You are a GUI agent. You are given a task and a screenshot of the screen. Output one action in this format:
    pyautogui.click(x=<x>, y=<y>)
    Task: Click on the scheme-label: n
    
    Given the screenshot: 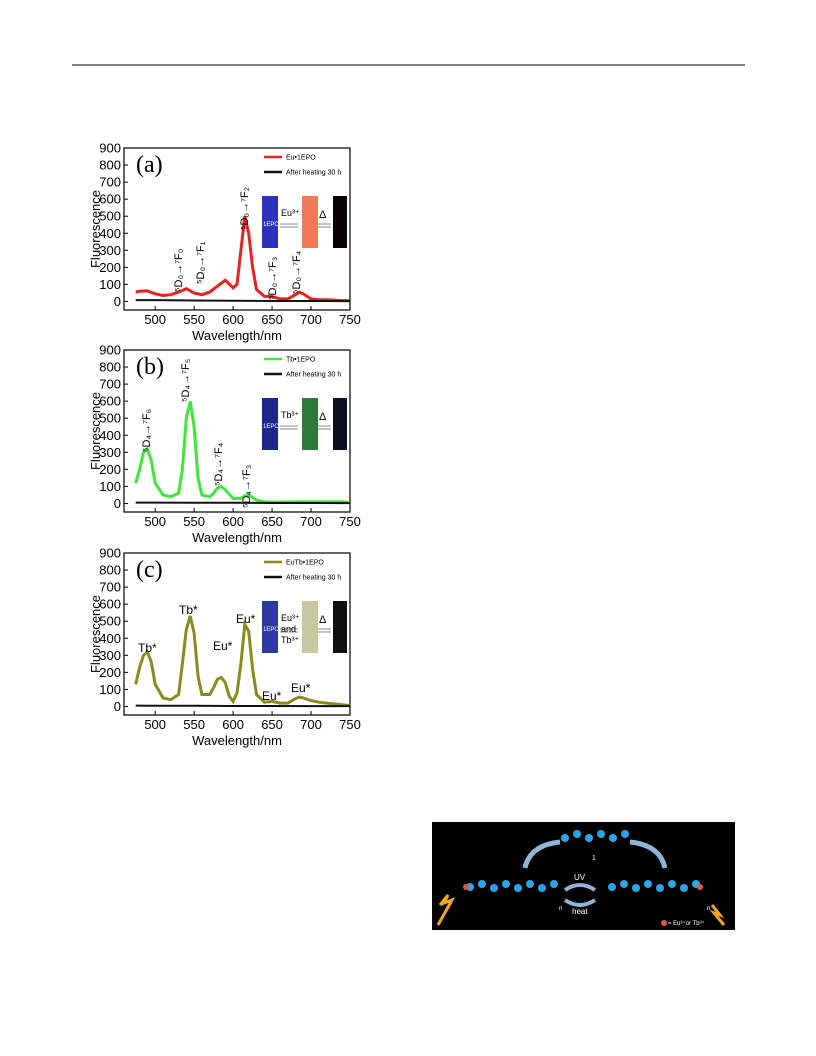 What is the action you would take?
    pyautogui.click(x=560, y=909)
    